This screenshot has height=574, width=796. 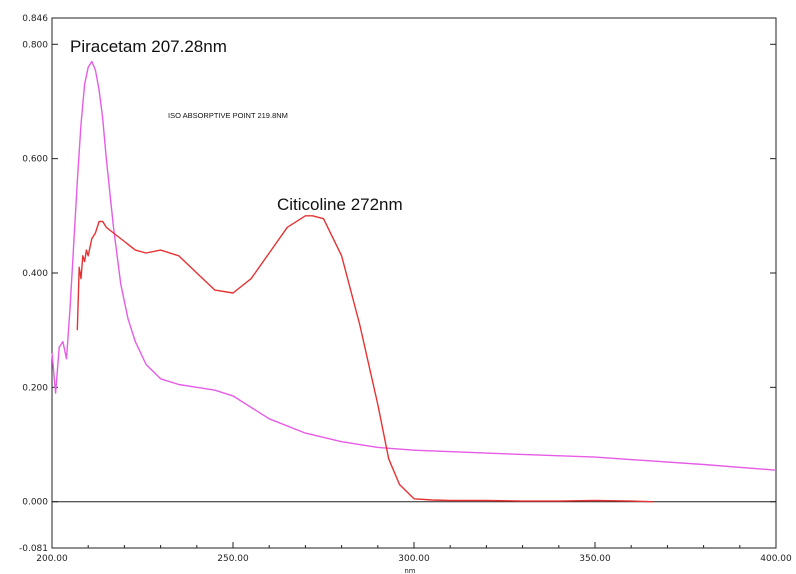 What do you see at coordinates (595, 559) in the screenshot?
I see `x-tick-label: 350.00` at bounding box center [595, 559].